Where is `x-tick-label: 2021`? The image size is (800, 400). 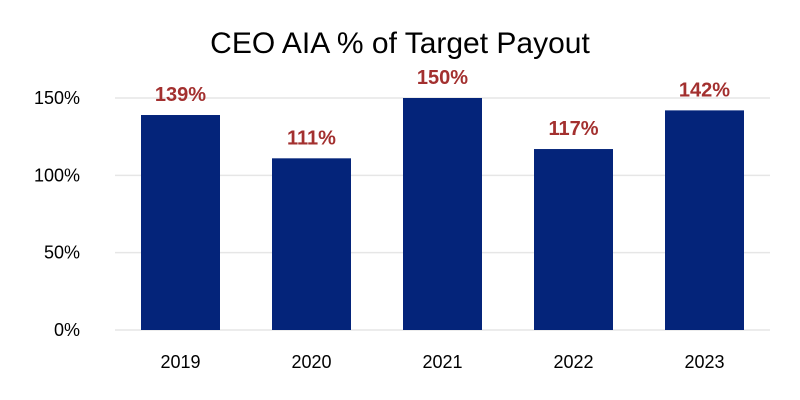
x-tick-label: 2021 is located at coordinates (442, 362).